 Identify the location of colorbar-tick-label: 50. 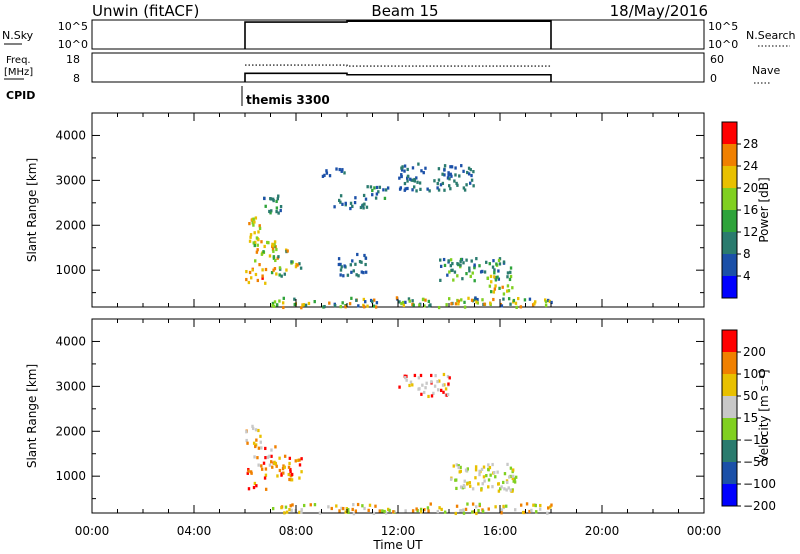
(750, 396).